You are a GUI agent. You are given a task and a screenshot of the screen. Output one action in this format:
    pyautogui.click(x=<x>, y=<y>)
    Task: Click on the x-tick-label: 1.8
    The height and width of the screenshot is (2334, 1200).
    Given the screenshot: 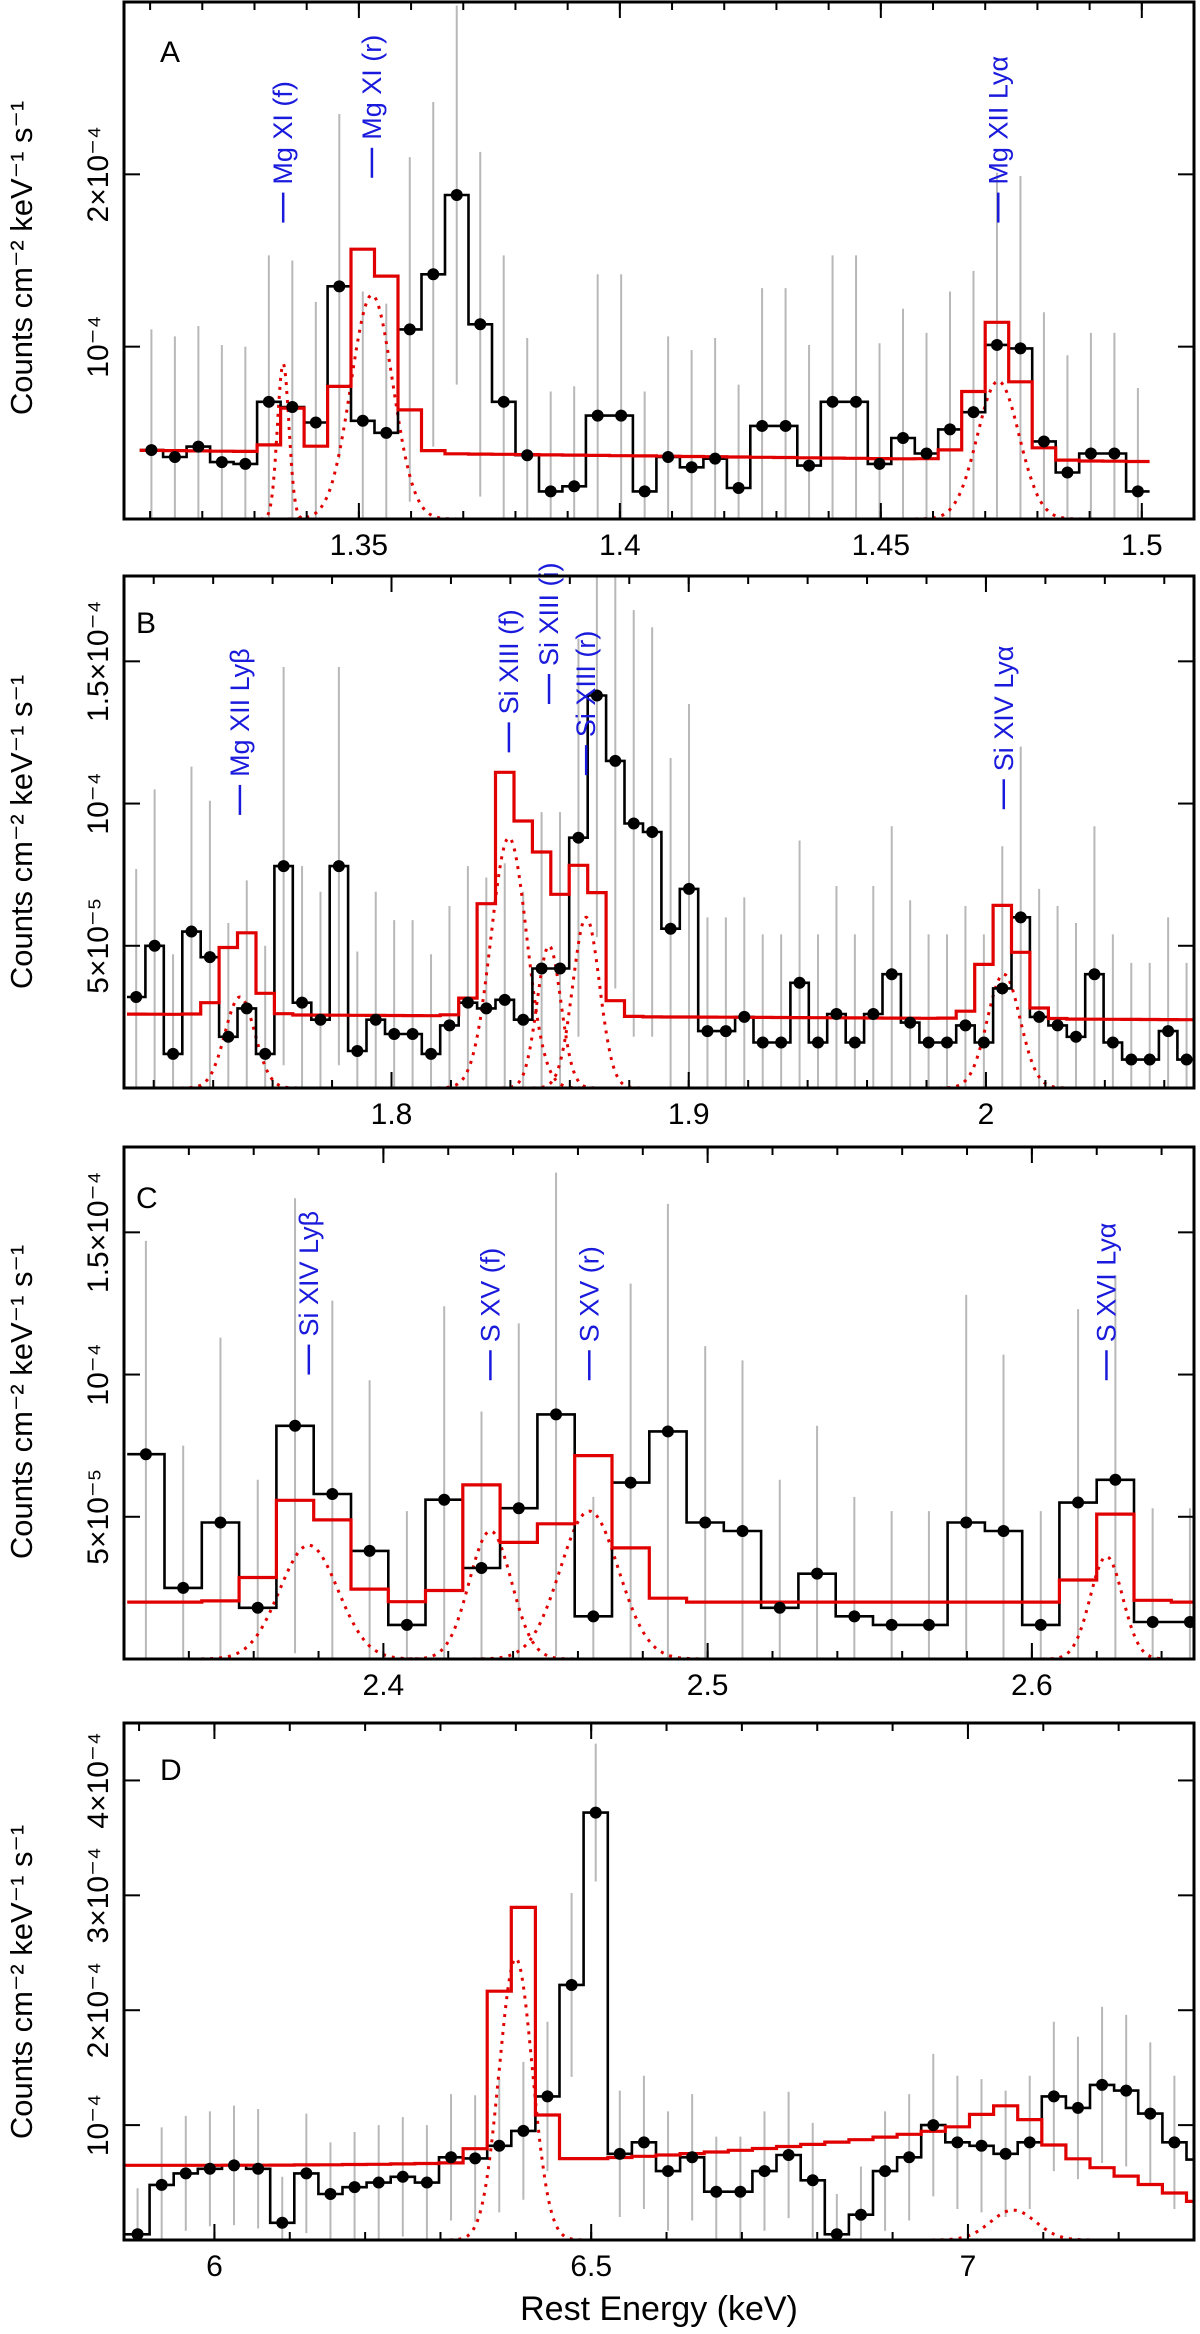 What is the action you would take?
    pyautogui.click(x=392, y=1114)
    